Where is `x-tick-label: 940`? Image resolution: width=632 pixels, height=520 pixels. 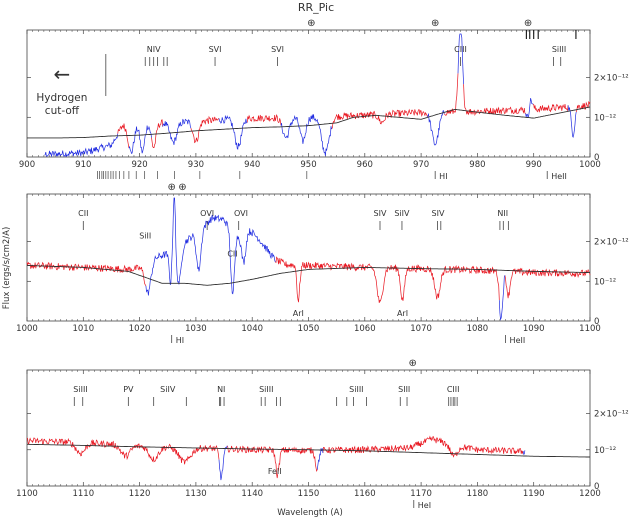
x-tick-label: 940 is located at coordinates (252, 165).